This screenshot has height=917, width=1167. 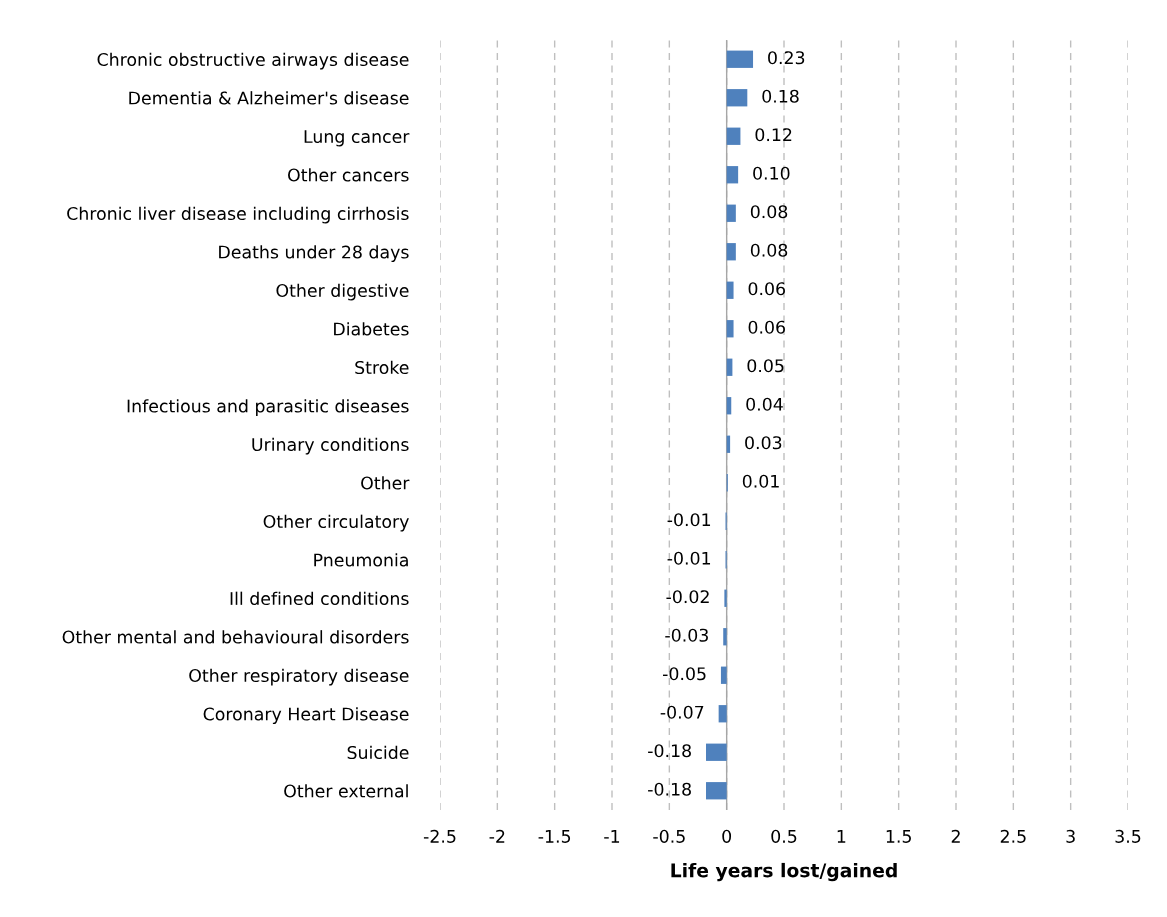 What do you see at coordinates (269, 98) in the screenshot?
I see `y-tick-label: Dementia & Alzheimer's disease` at bounding box center [269, 98].